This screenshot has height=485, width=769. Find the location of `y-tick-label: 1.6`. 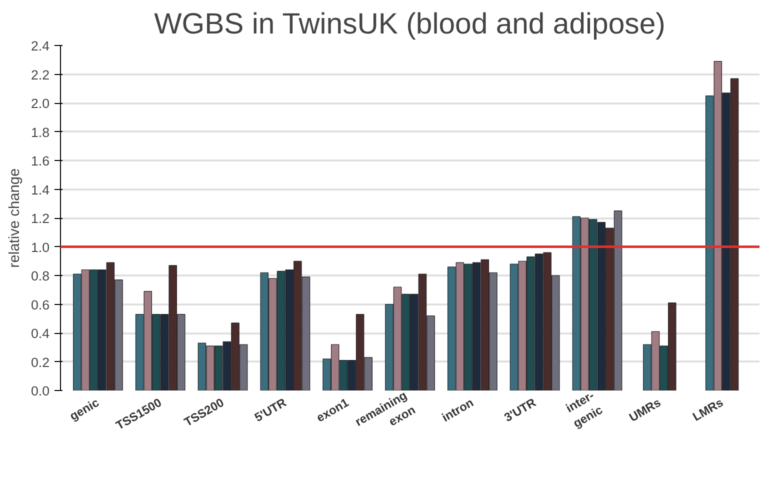

y-tick-label: 1.6 is located at coordinates (40, 161).